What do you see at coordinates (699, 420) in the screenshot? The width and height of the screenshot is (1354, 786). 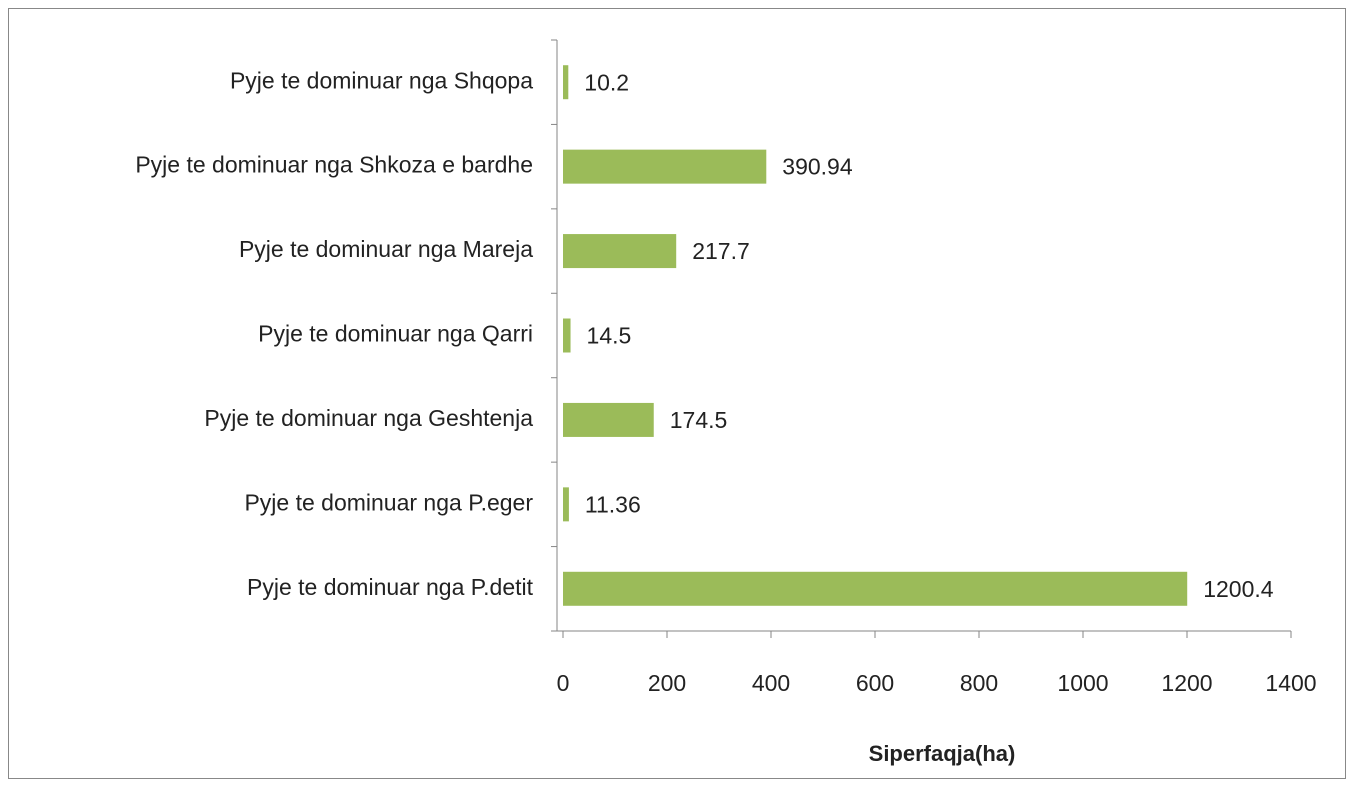 I see `data-label: 174.5` at bounding box center [699, 420].